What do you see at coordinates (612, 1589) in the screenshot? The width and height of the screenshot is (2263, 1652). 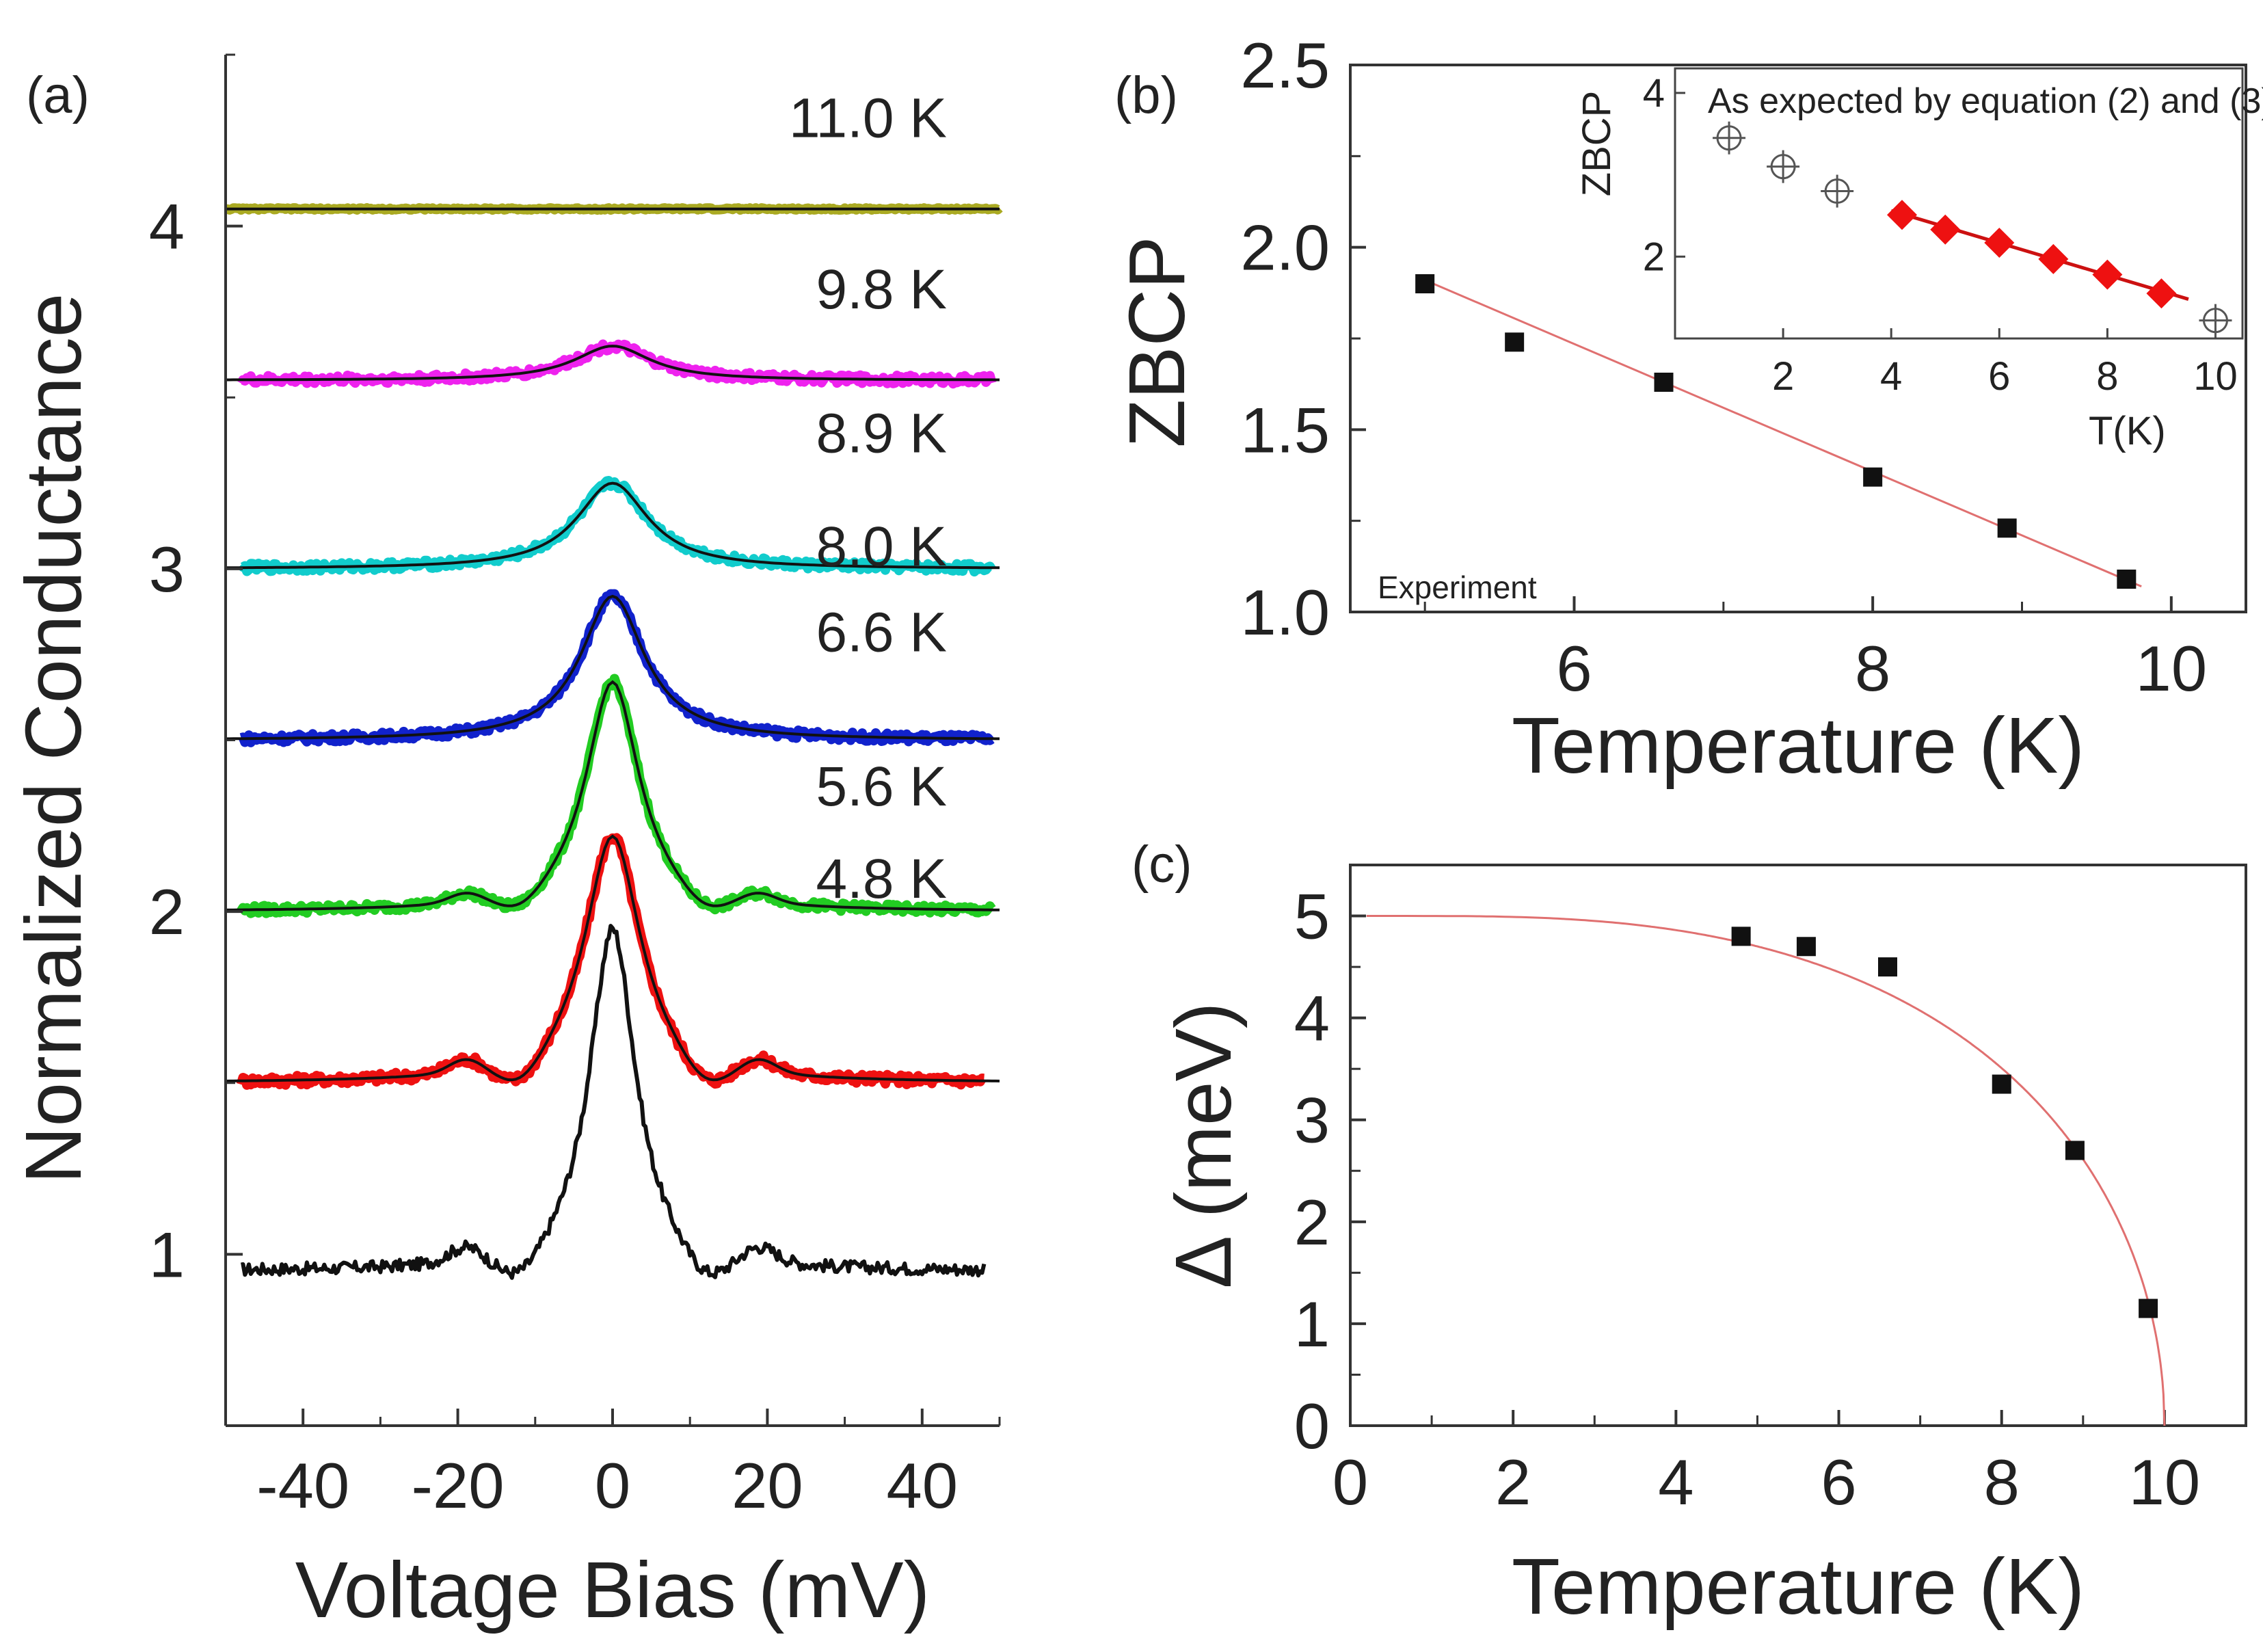 I see `panel-a-x-axis-title: Voltage Bias (mV)` at bounding box center [612, 1589].